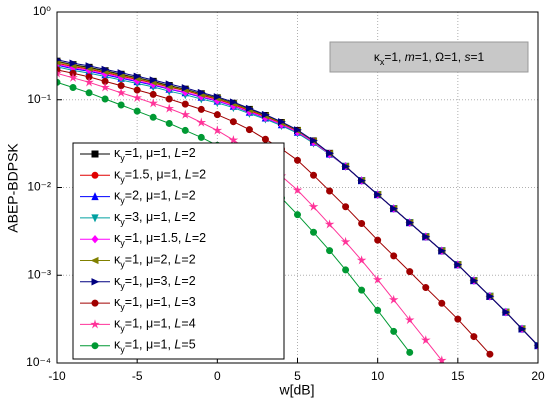 Image resolution: width=550 pixels, height=403 pixels. What do you see at coordinates (155, 303) in the screenshot?
I see `legend-label: κy=1, μ=1, L=3` at bounding box center [155, 303].